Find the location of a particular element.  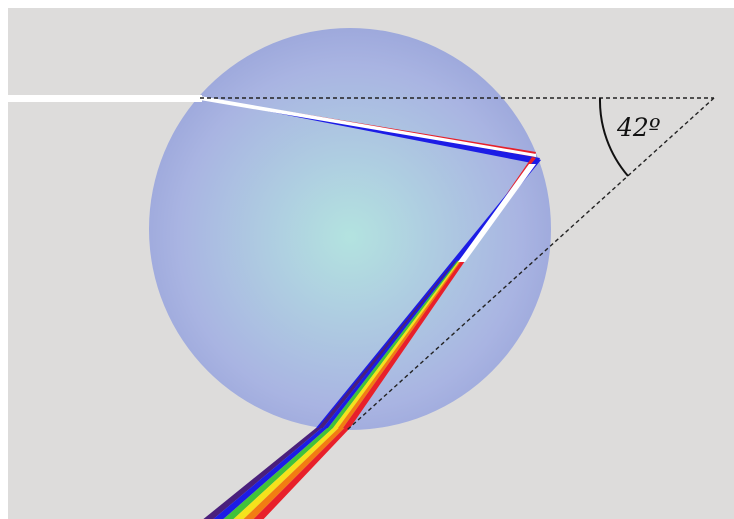

exiting-spectrum-band is located at coordinates (276, 473).